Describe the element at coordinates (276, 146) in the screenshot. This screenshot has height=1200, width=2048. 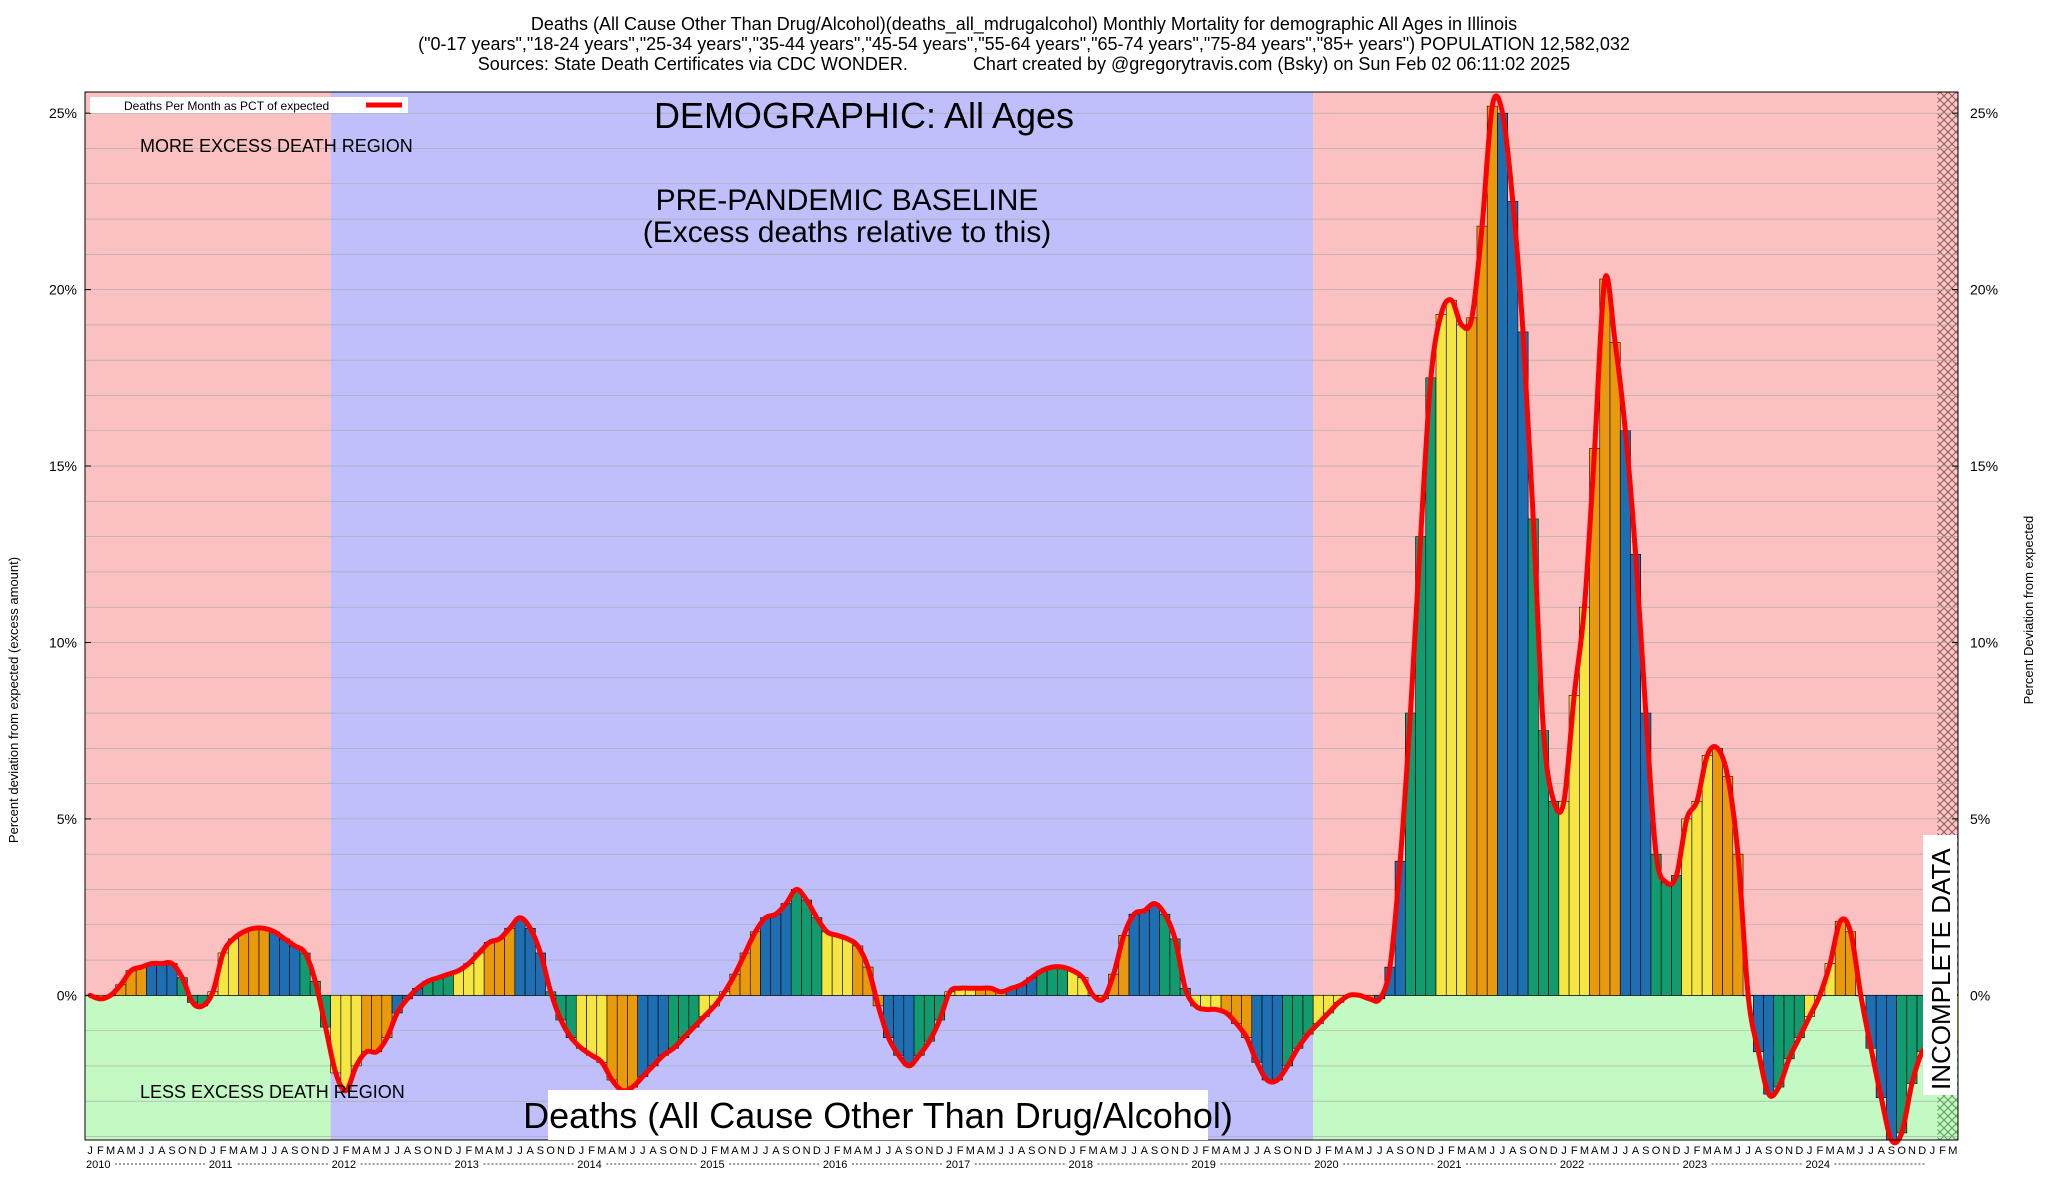
I see `more-excess-label: MORE EXCESS DEATH REGION` at that location.